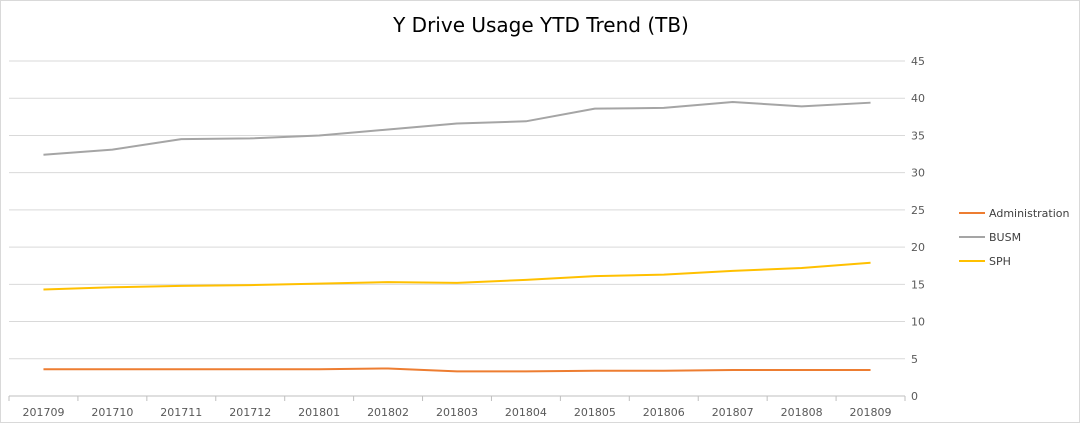 This screenshot has height=425, width=1082. What do you see at coordinates (664, 412) in the screenshot?
I see `x-tick-label: 201806` at bounding box center [664, 412].